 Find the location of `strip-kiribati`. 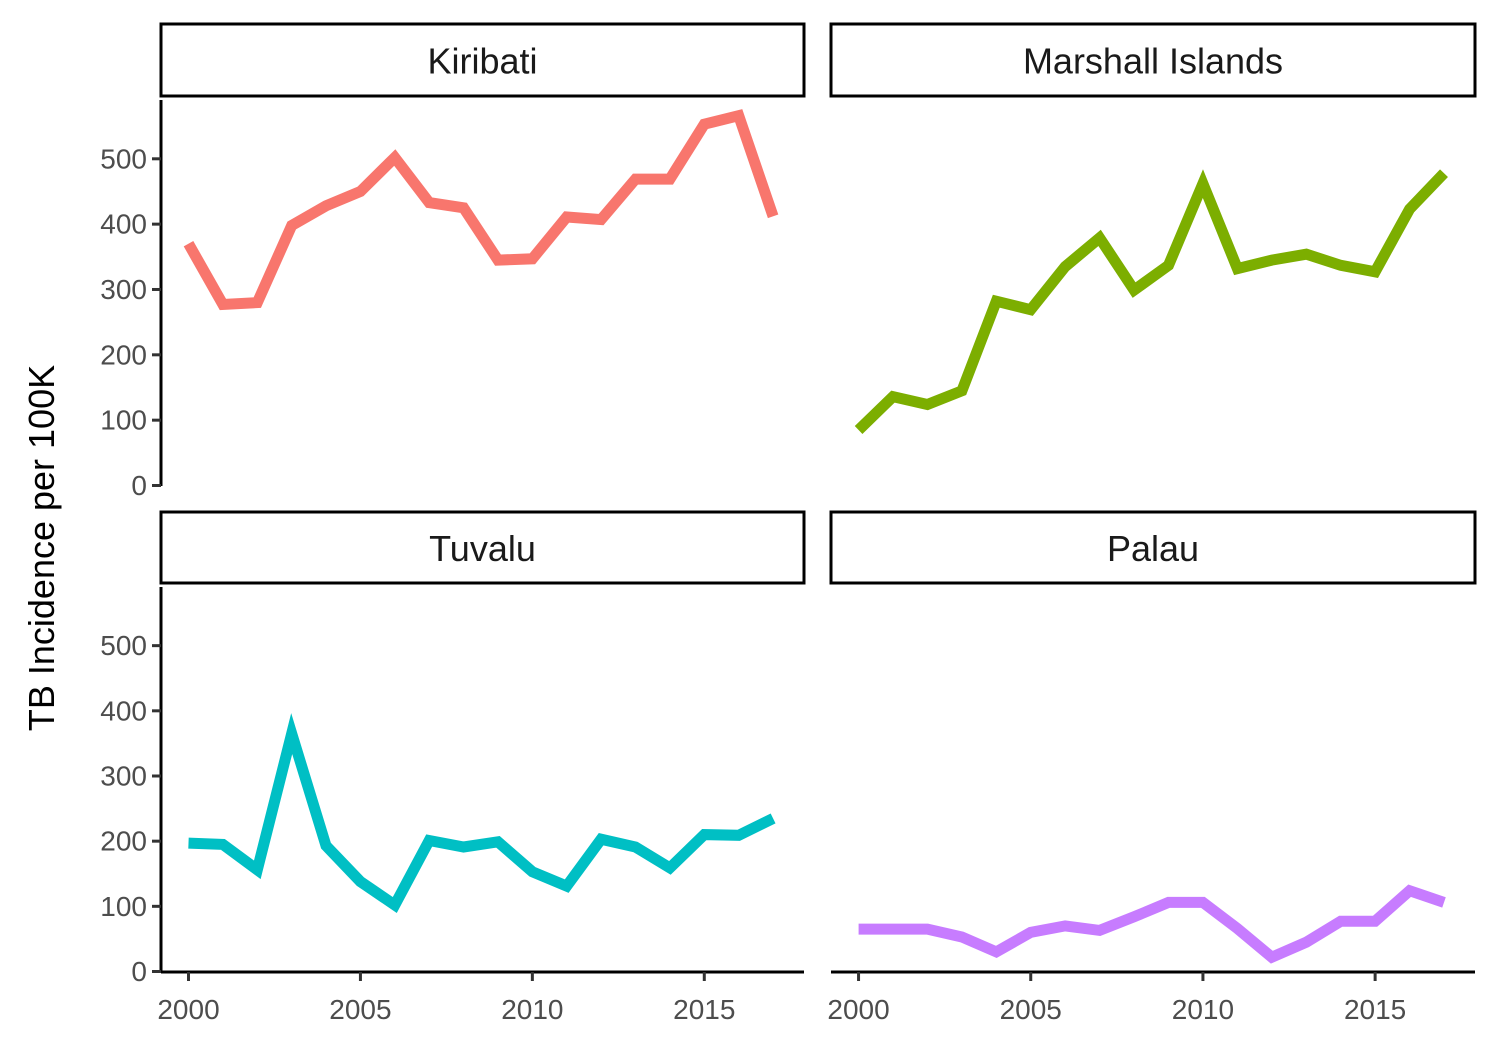

strip-kiribati is located at coordinates (482, 60).